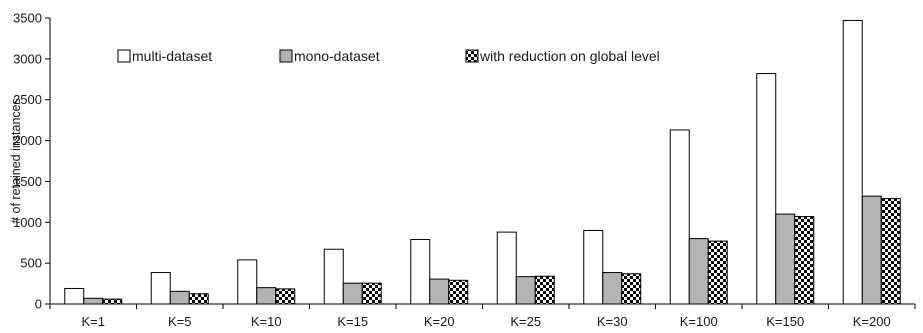 The height and width of the screenshot is (333, 923). Describe the element at coordinates (27, 140) in the screenshot. I see `y-tick-label: 2000` at that location.